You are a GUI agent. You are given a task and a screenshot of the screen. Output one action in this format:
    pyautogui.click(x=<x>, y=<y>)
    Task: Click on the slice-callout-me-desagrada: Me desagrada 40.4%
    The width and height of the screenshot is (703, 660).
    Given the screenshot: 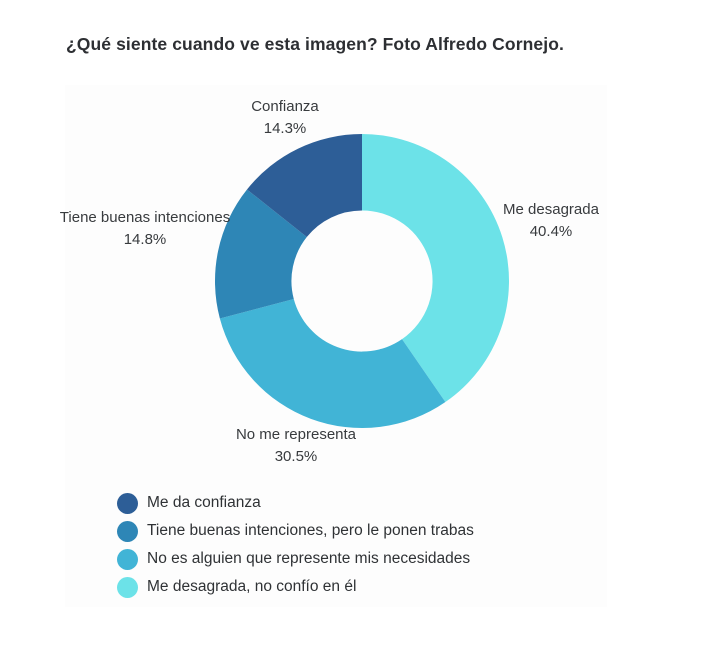 What is the action you would take?
    pyautogui.click(x=551, y=221)
    